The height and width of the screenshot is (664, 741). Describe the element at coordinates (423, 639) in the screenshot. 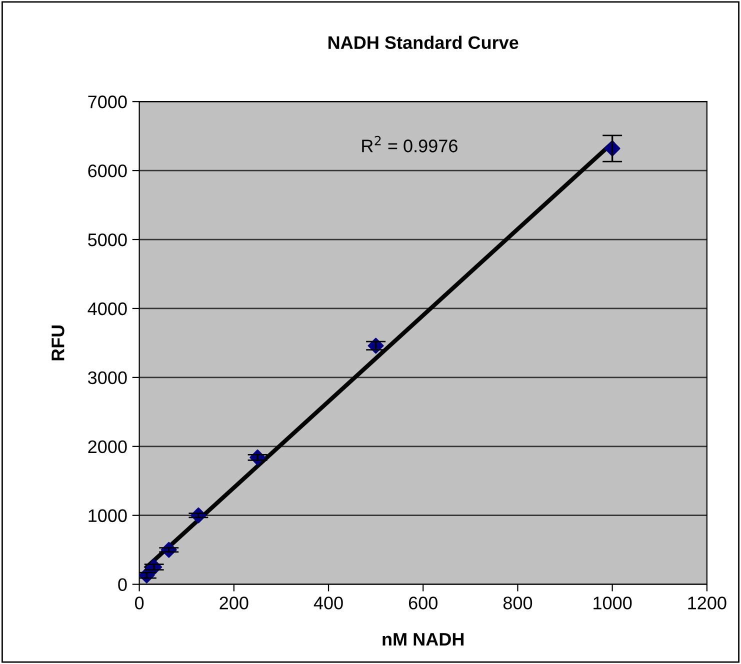

I see `x-axis-title: nM NADH` at that location.